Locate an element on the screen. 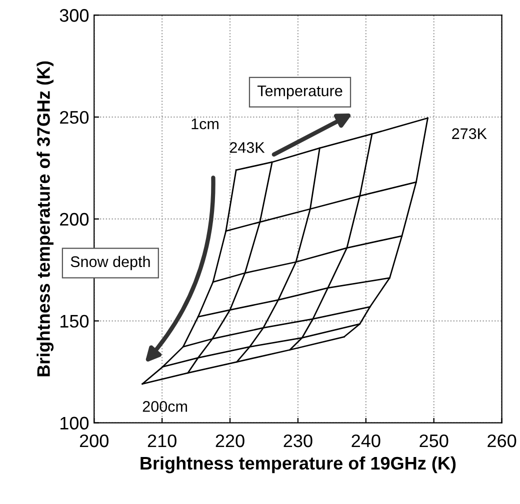 This screenshot has width=520, height=504. x-tick-label: 220 is located at coordinates (230, 441).